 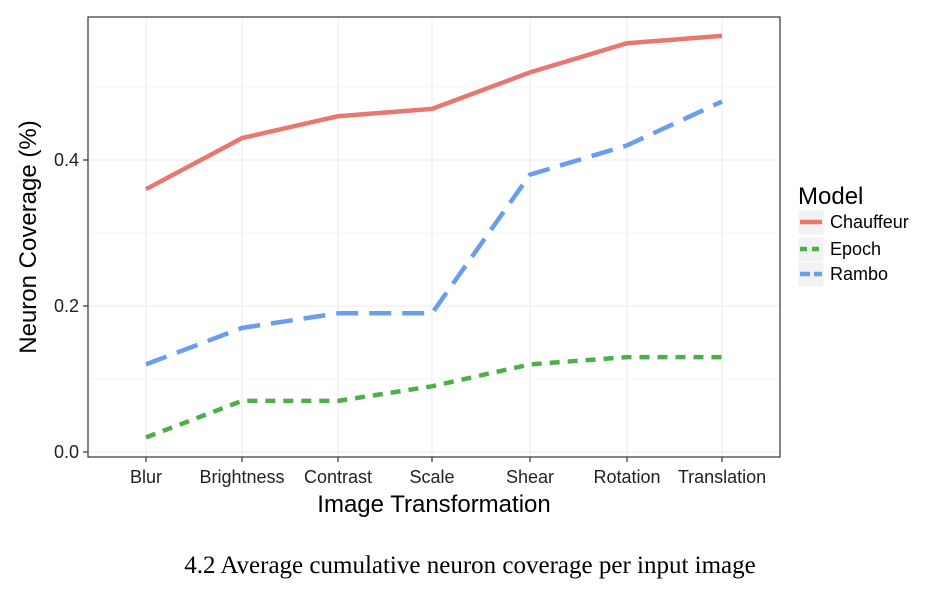 What do you see at coordinates (433, 397) in the screenshot?
I see `series-line-epoch` at bounding box center [433, 397].